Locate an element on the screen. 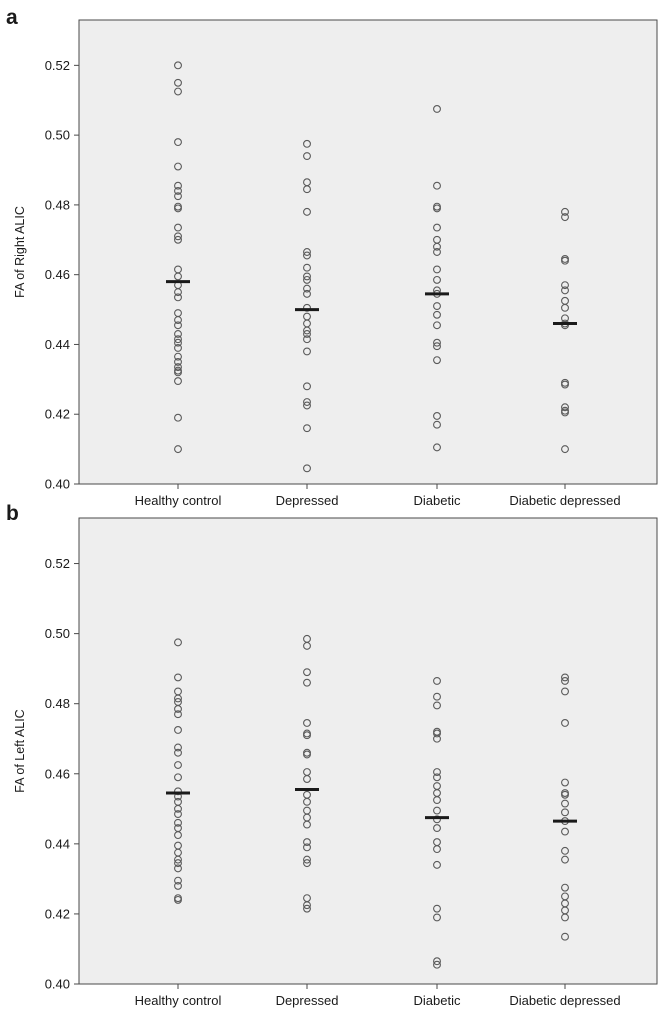 The height and width of the screenshot is (1013, 660). panel-label-a: a is located at coordinates (12, 17).